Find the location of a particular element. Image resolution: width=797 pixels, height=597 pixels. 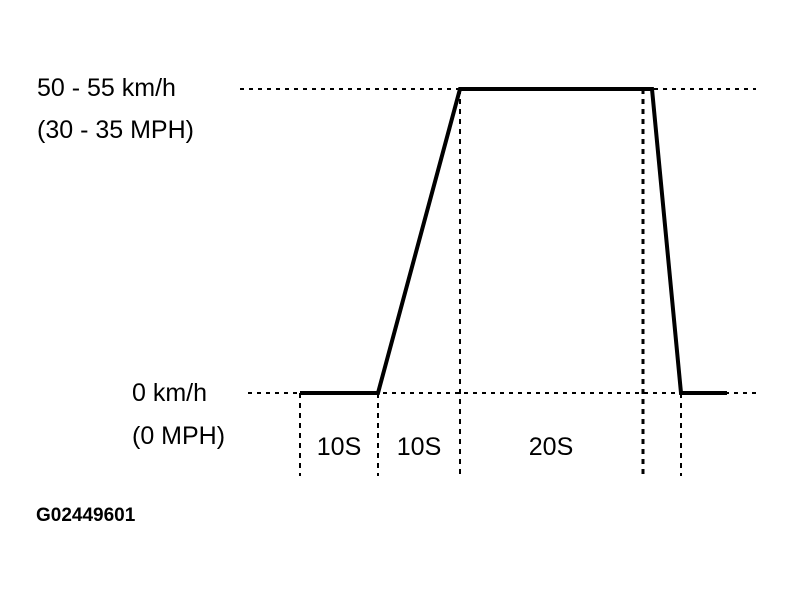

zero-speed-mph-label: (0 MPH) is located at coordinates (179, 436).